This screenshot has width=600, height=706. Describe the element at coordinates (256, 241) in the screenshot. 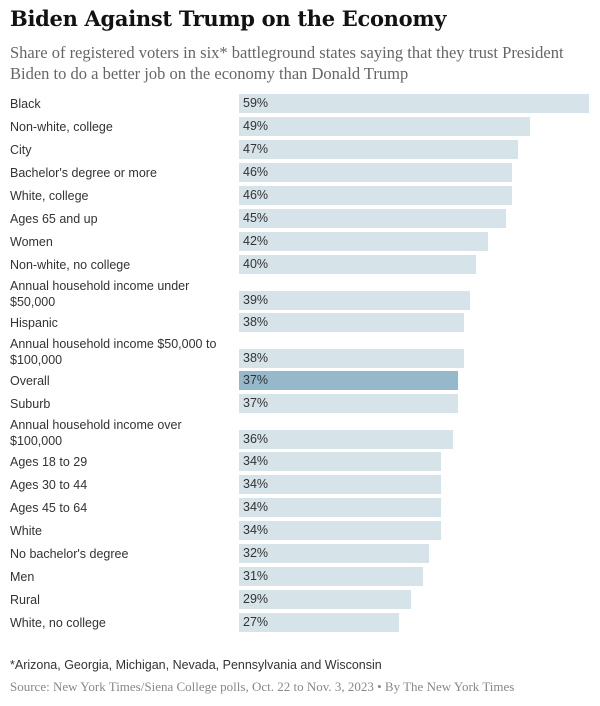

I see `value-label: 42%` at that location.